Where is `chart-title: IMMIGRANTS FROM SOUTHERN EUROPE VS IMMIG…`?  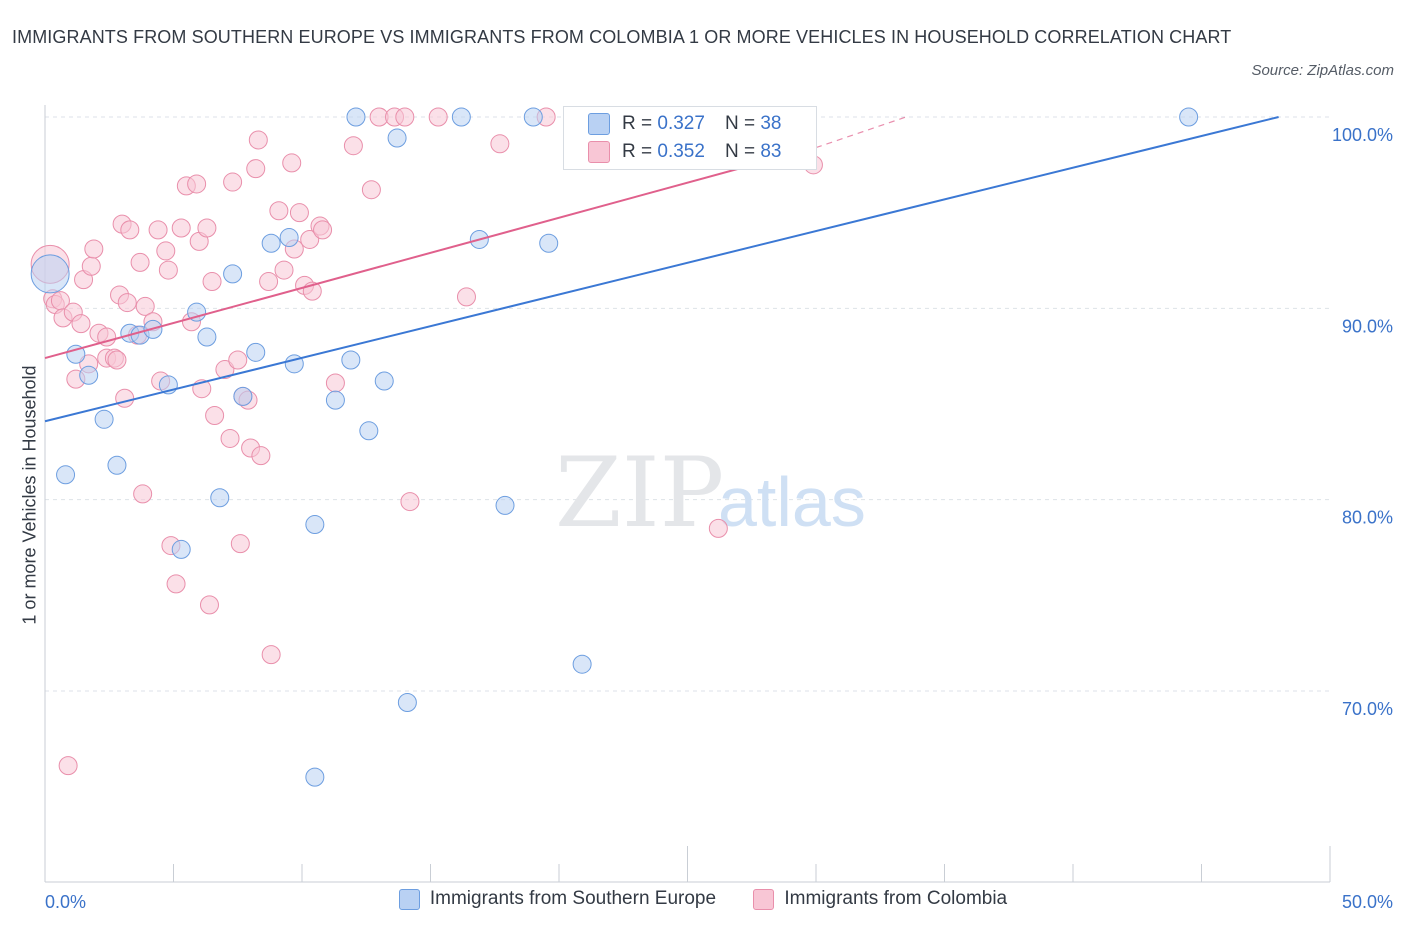
chart-title: IMMIGRANTS FROM SOUTHERN EUROPE VS IMMIG… is located at coordinates (622, 37).